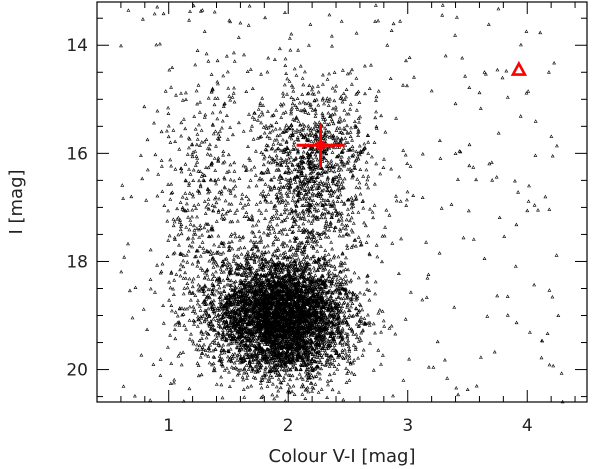  What do you see at coordinates (288, 426) in the screenshot?
I see `x-tick-label: 2` at bounding box center [288, 426].